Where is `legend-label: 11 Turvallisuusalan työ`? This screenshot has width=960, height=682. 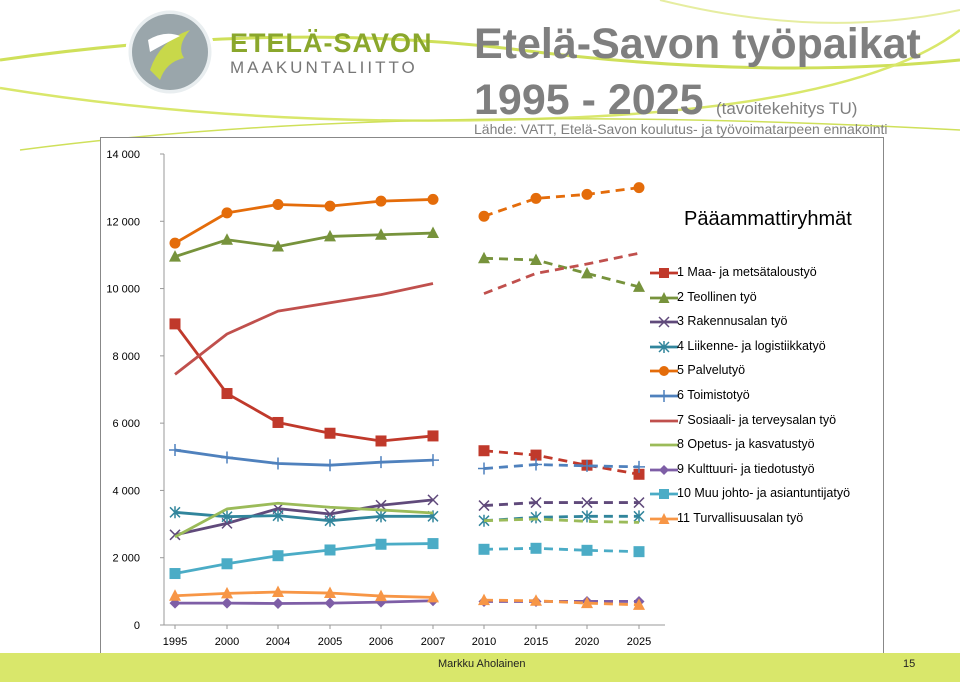
legend-label: 11 Turvallisuusalan työ is located at coordinates (740, 517).